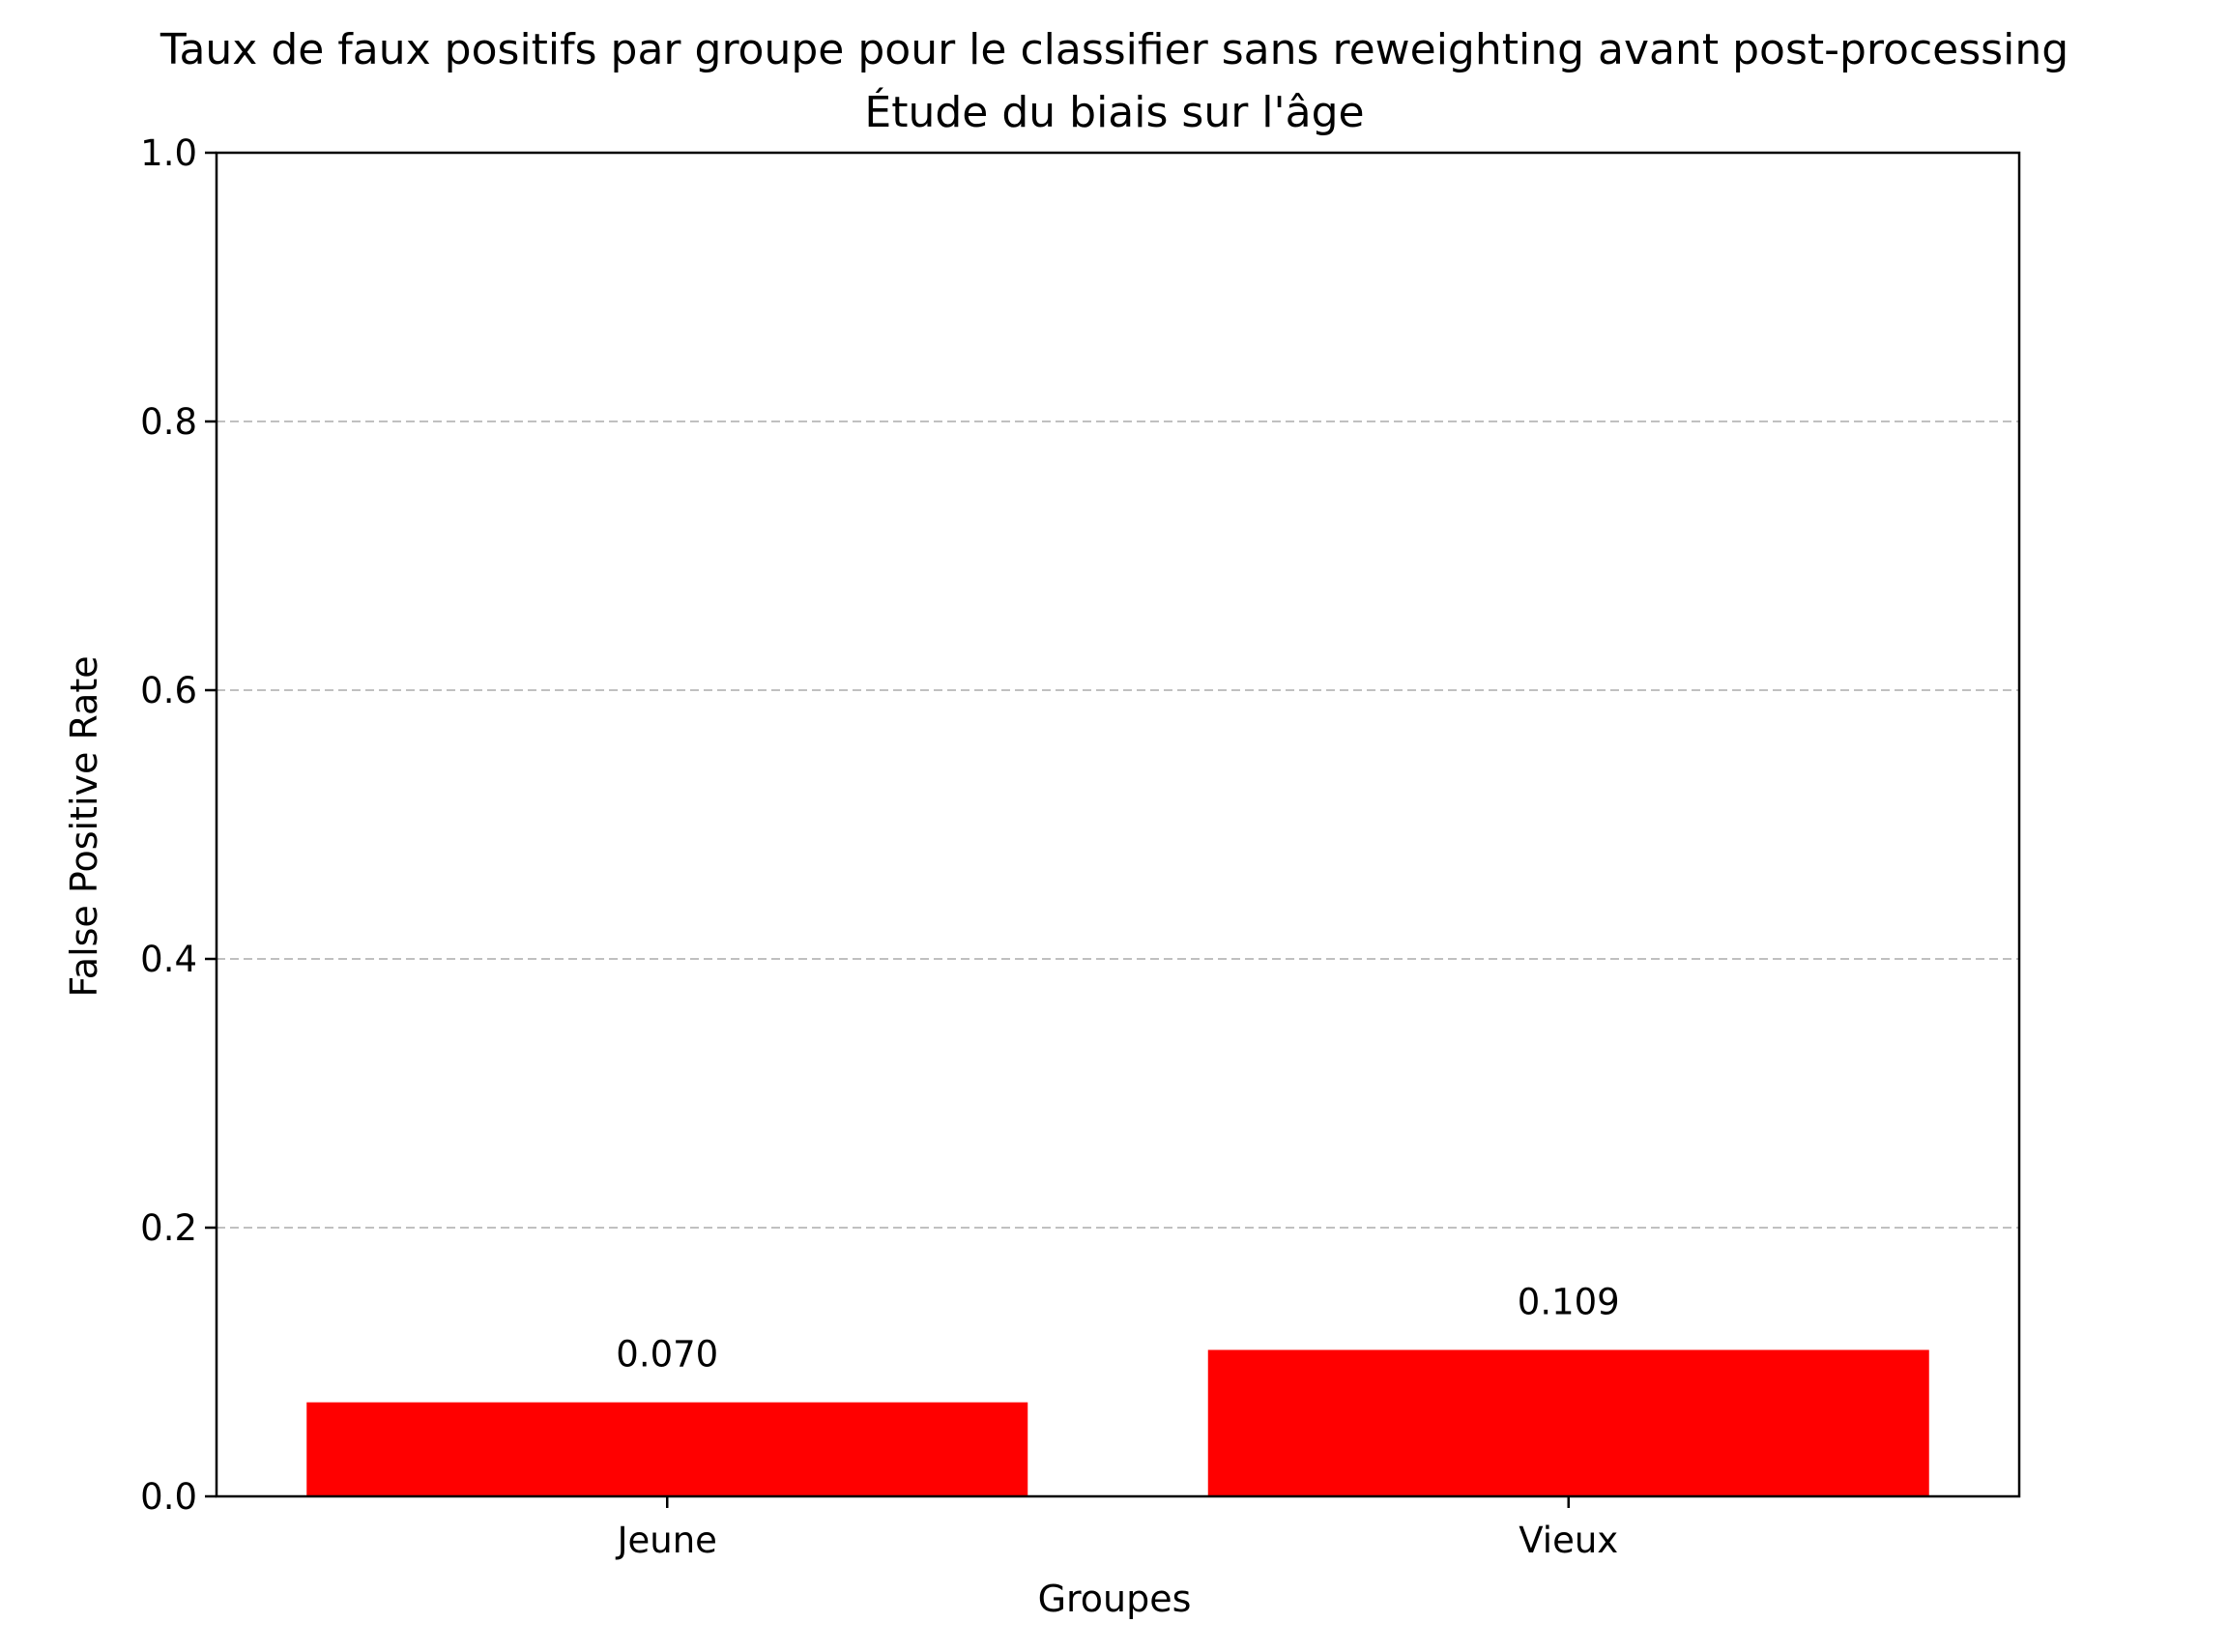  I want to click on x-tick-label: Vieux, so click(1569, 1540).